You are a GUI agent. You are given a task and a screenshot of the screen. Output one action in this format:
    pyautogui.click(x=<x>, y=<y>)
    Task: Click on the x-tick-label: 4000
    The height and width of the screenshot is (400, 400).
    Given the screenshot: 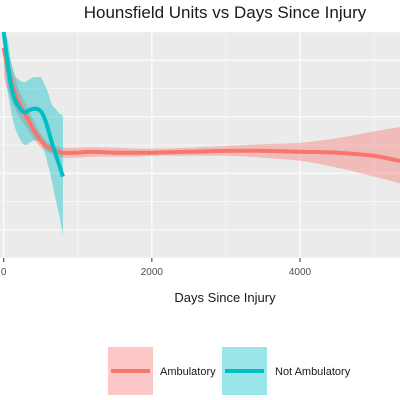 What is the action you would take?
    pyautogui.click(x=300, y=272)
    